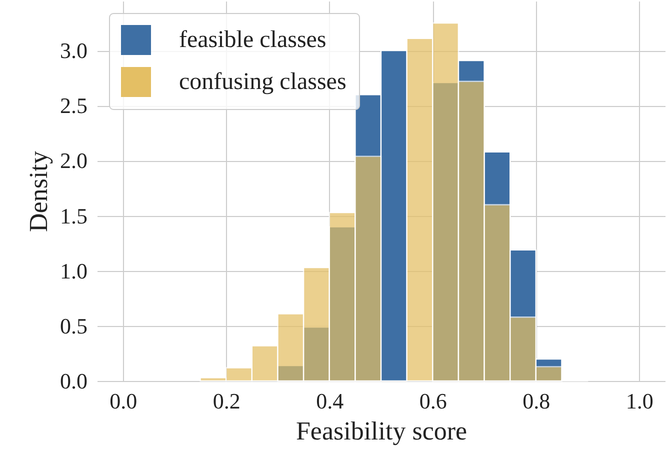 The height and width of the screenshot is (463, 667). What do you see at coordinates (330, 401) in the screenshot?
I see `x-tick-label: 0.4` at bounding box center [330, 401].